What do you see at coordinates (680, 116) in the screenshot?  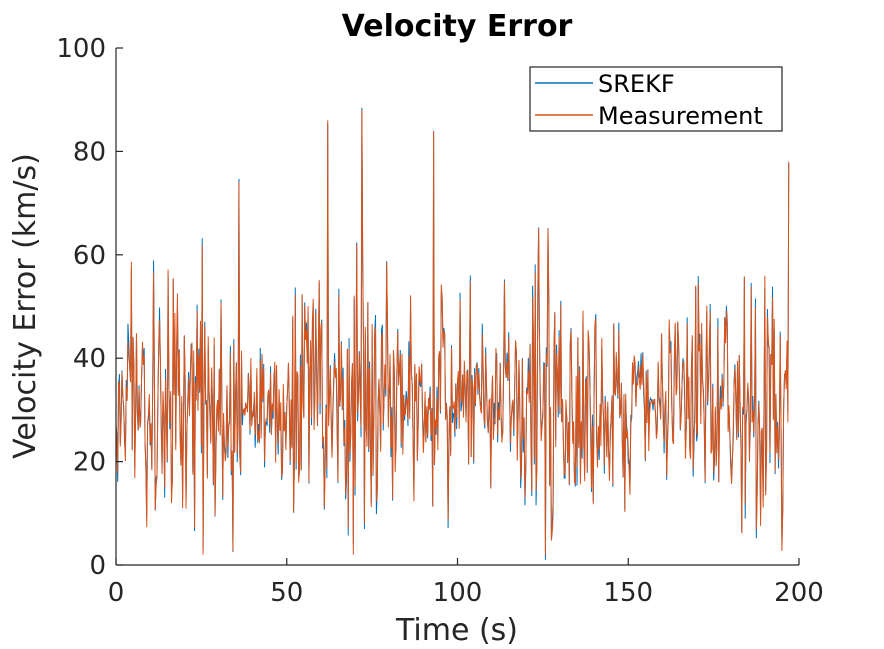 I see `legend-label-measurement: Measurement` at bounding box center [680, 116].